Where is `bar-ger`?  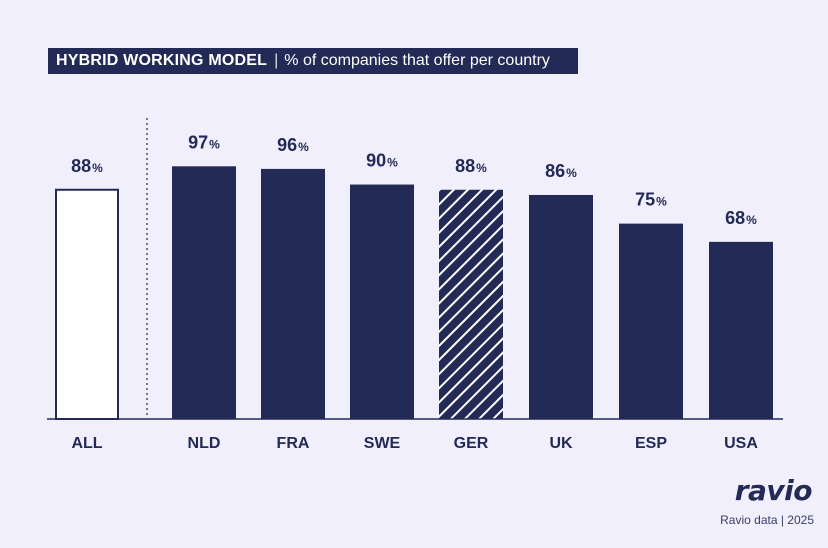
bar-ger is located at coordinates (471, 304).